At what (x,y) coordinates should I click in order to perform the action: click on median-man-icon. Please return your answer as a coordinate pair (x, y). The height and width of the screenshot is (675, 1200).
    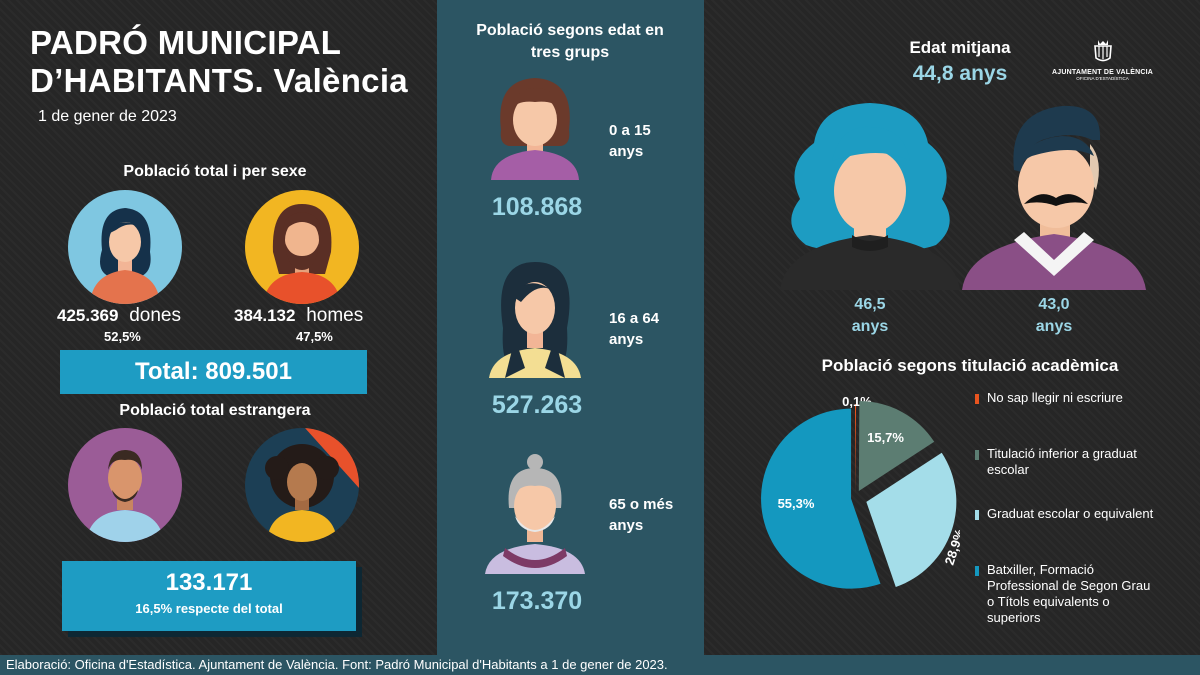
    Looking at the image, I should click on (1054, 195).